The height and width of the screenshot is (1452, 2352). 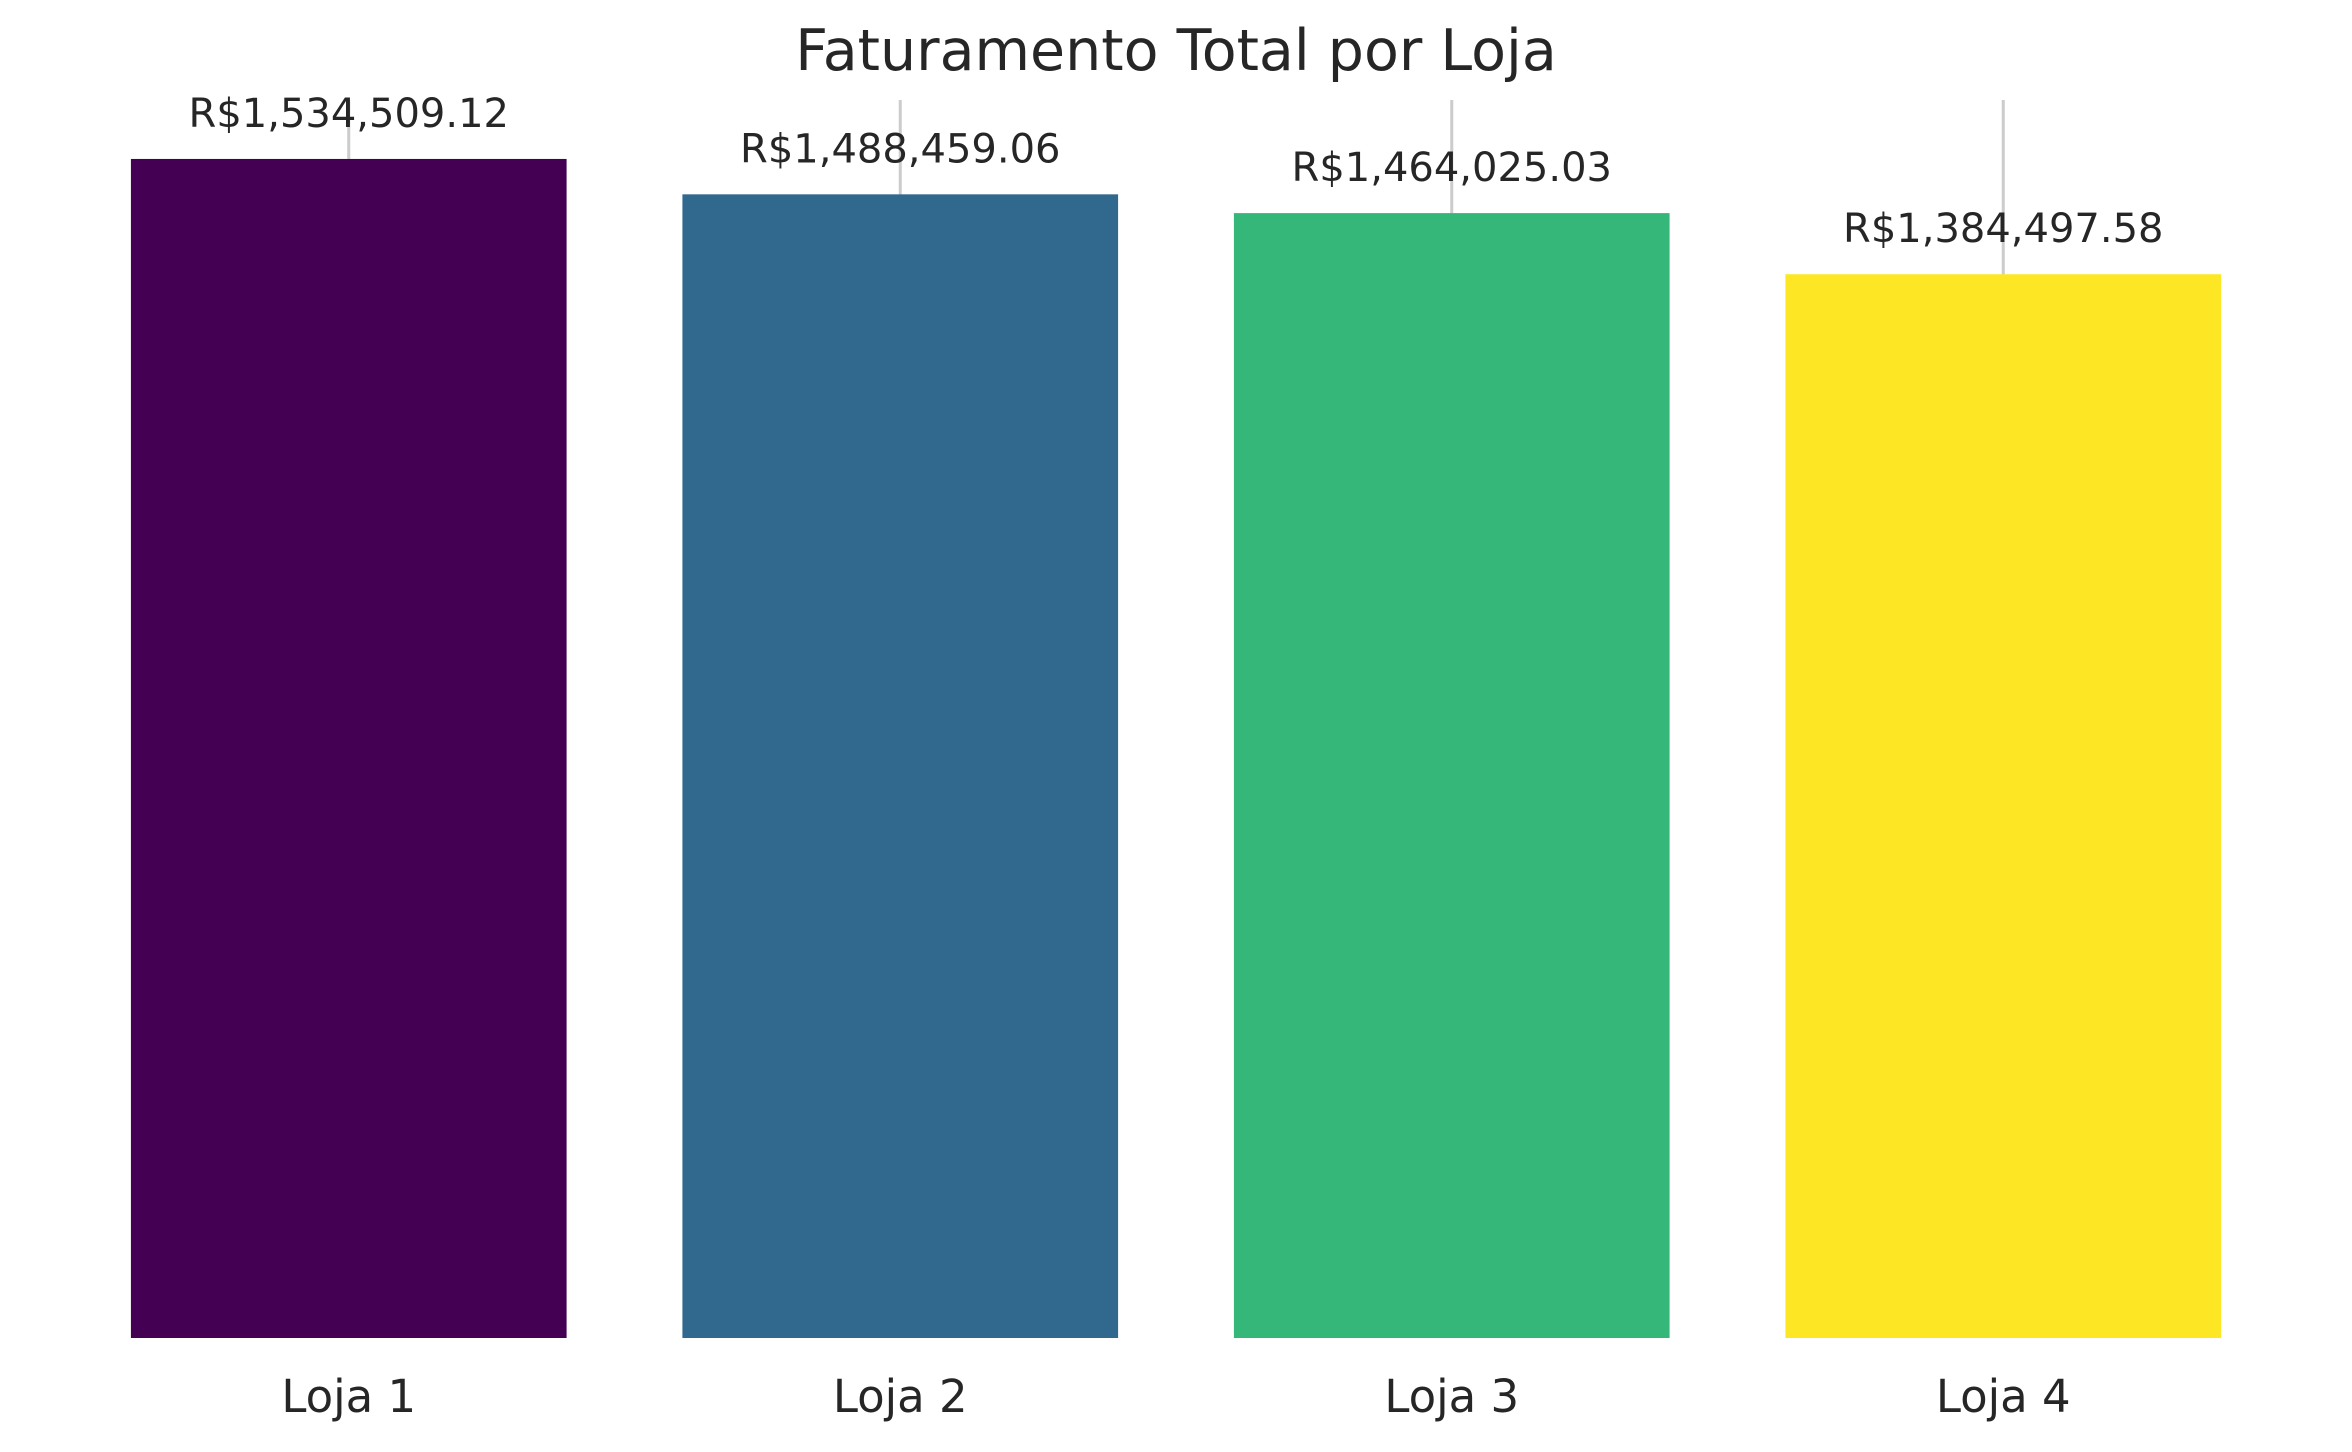 I want to click on value-label: R$1,488,459.06, so click(x=900, y=149).